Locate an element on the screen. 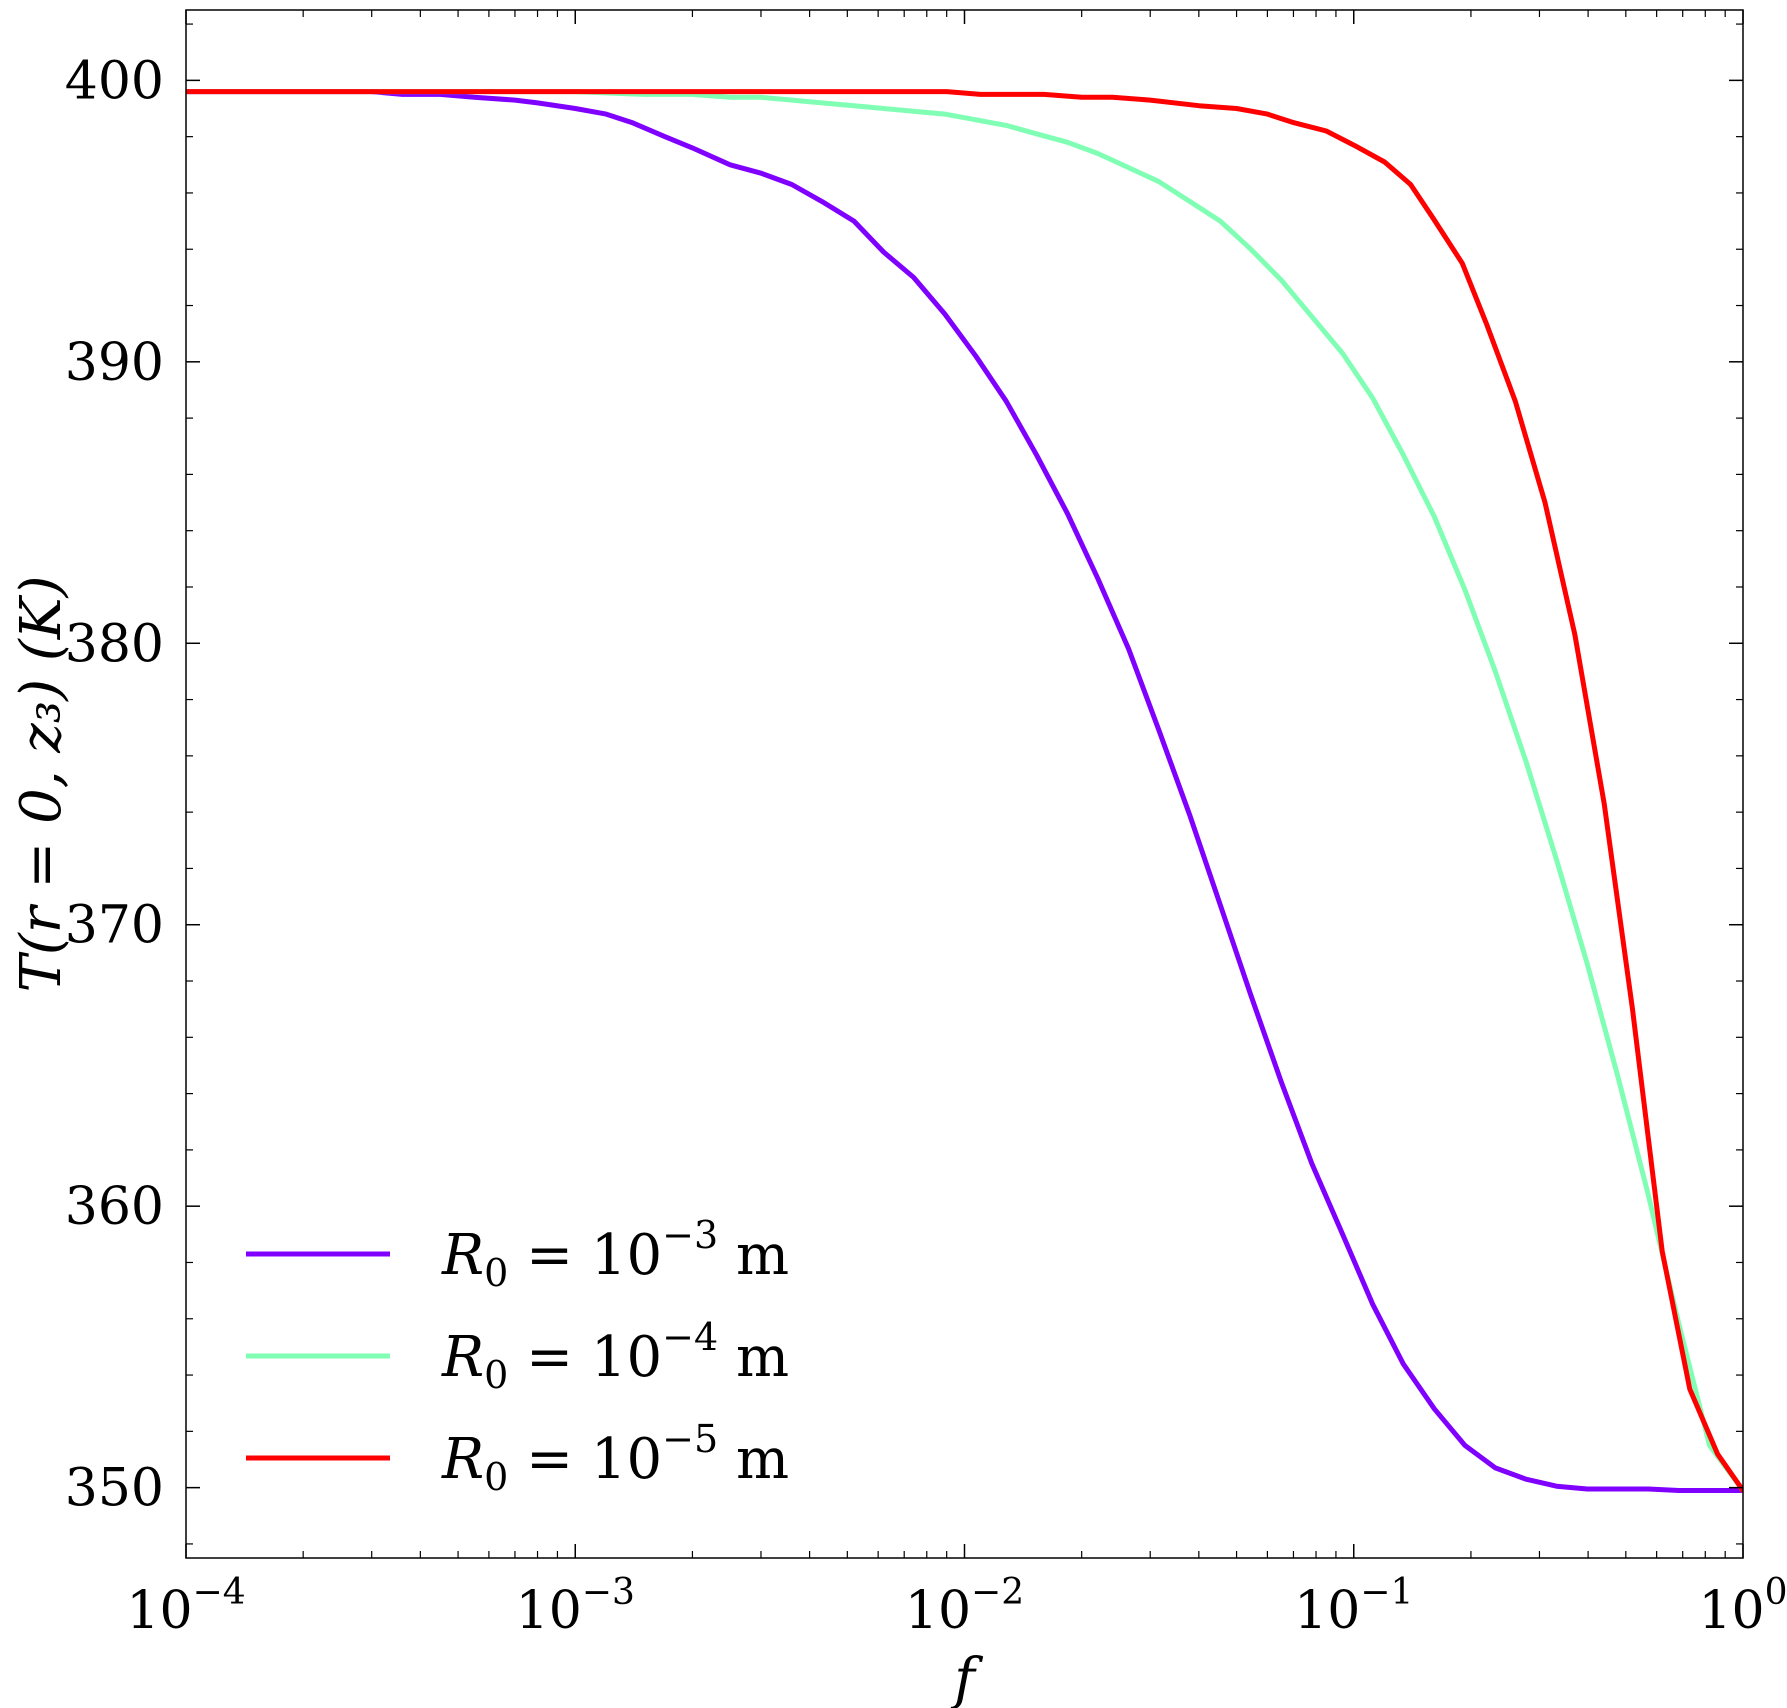 Image resolution: width=1787 pixels, height=1708 pixels. legend-label-3: R0 = 10−5 m is located at coordinates (615, 1458).